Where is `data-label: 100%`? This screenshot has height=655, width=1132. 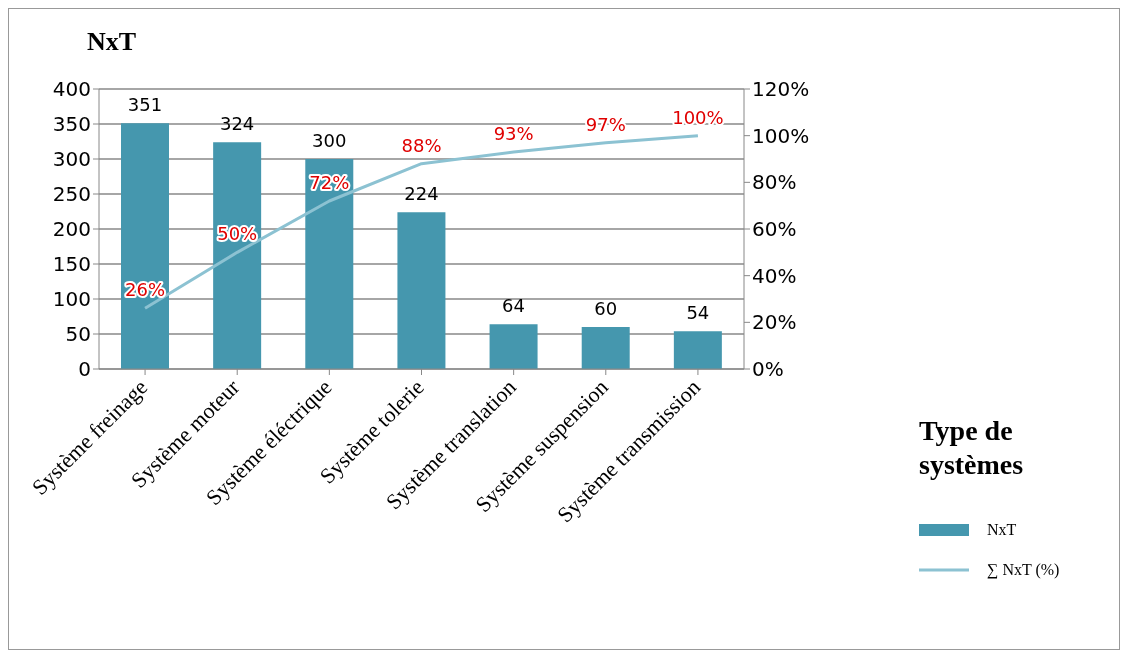 data-label: 100% is located at coordinates (698, 117).